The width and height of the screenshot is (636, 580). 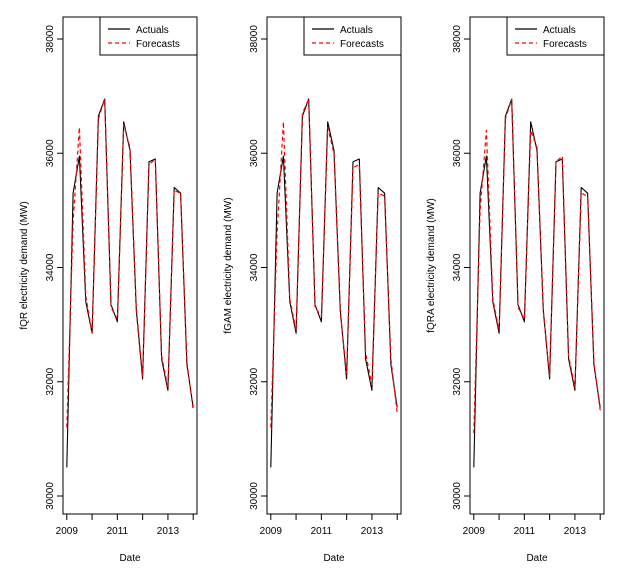 I want to click on series-line-actuals, so click(x=334, y=283).